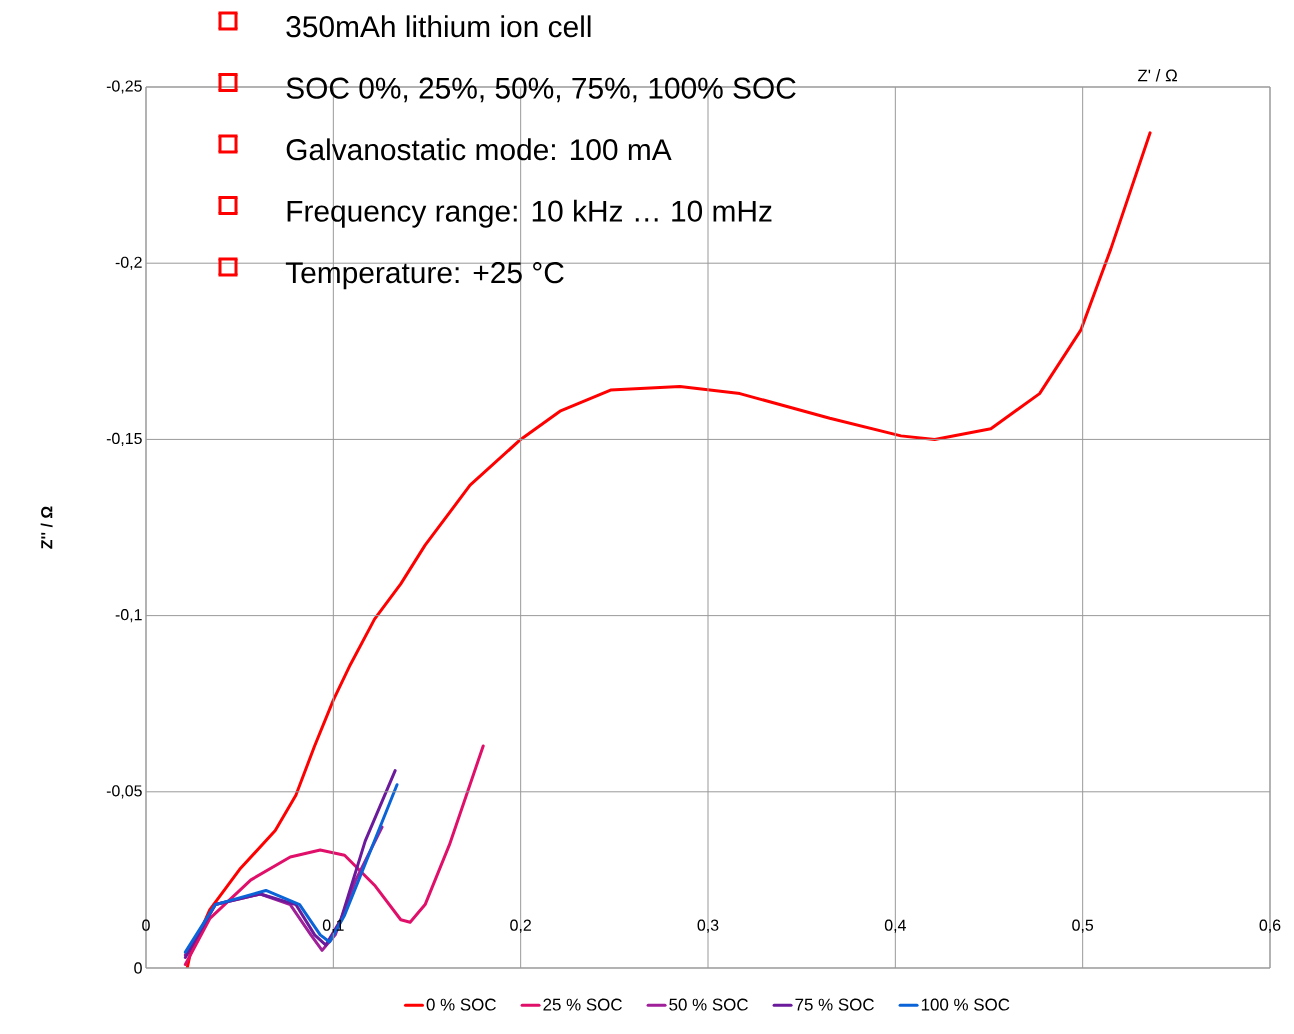 The width and height of the screenshot is (1294, 1034). What do you see at coordinates (1083, 926) in the screenshot?
I see `x-tick-label: 0,5` at bounding box center [1083, 926].